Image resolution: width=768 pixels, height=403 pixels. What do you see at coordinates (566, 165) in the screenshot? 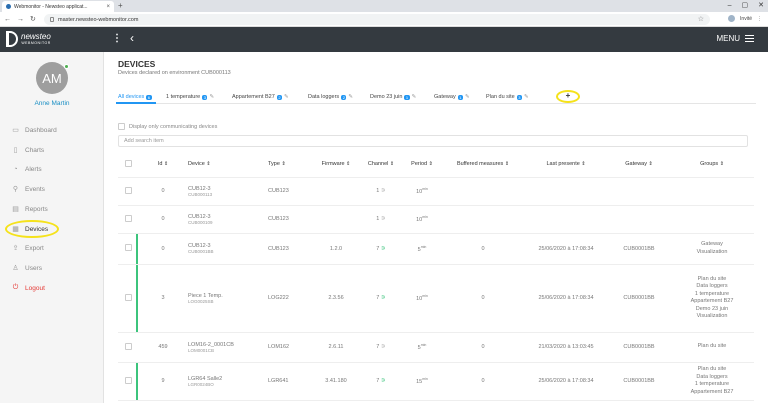
I see `col-last-presence: Last presente ⇕` at bounding box center [566, 165].